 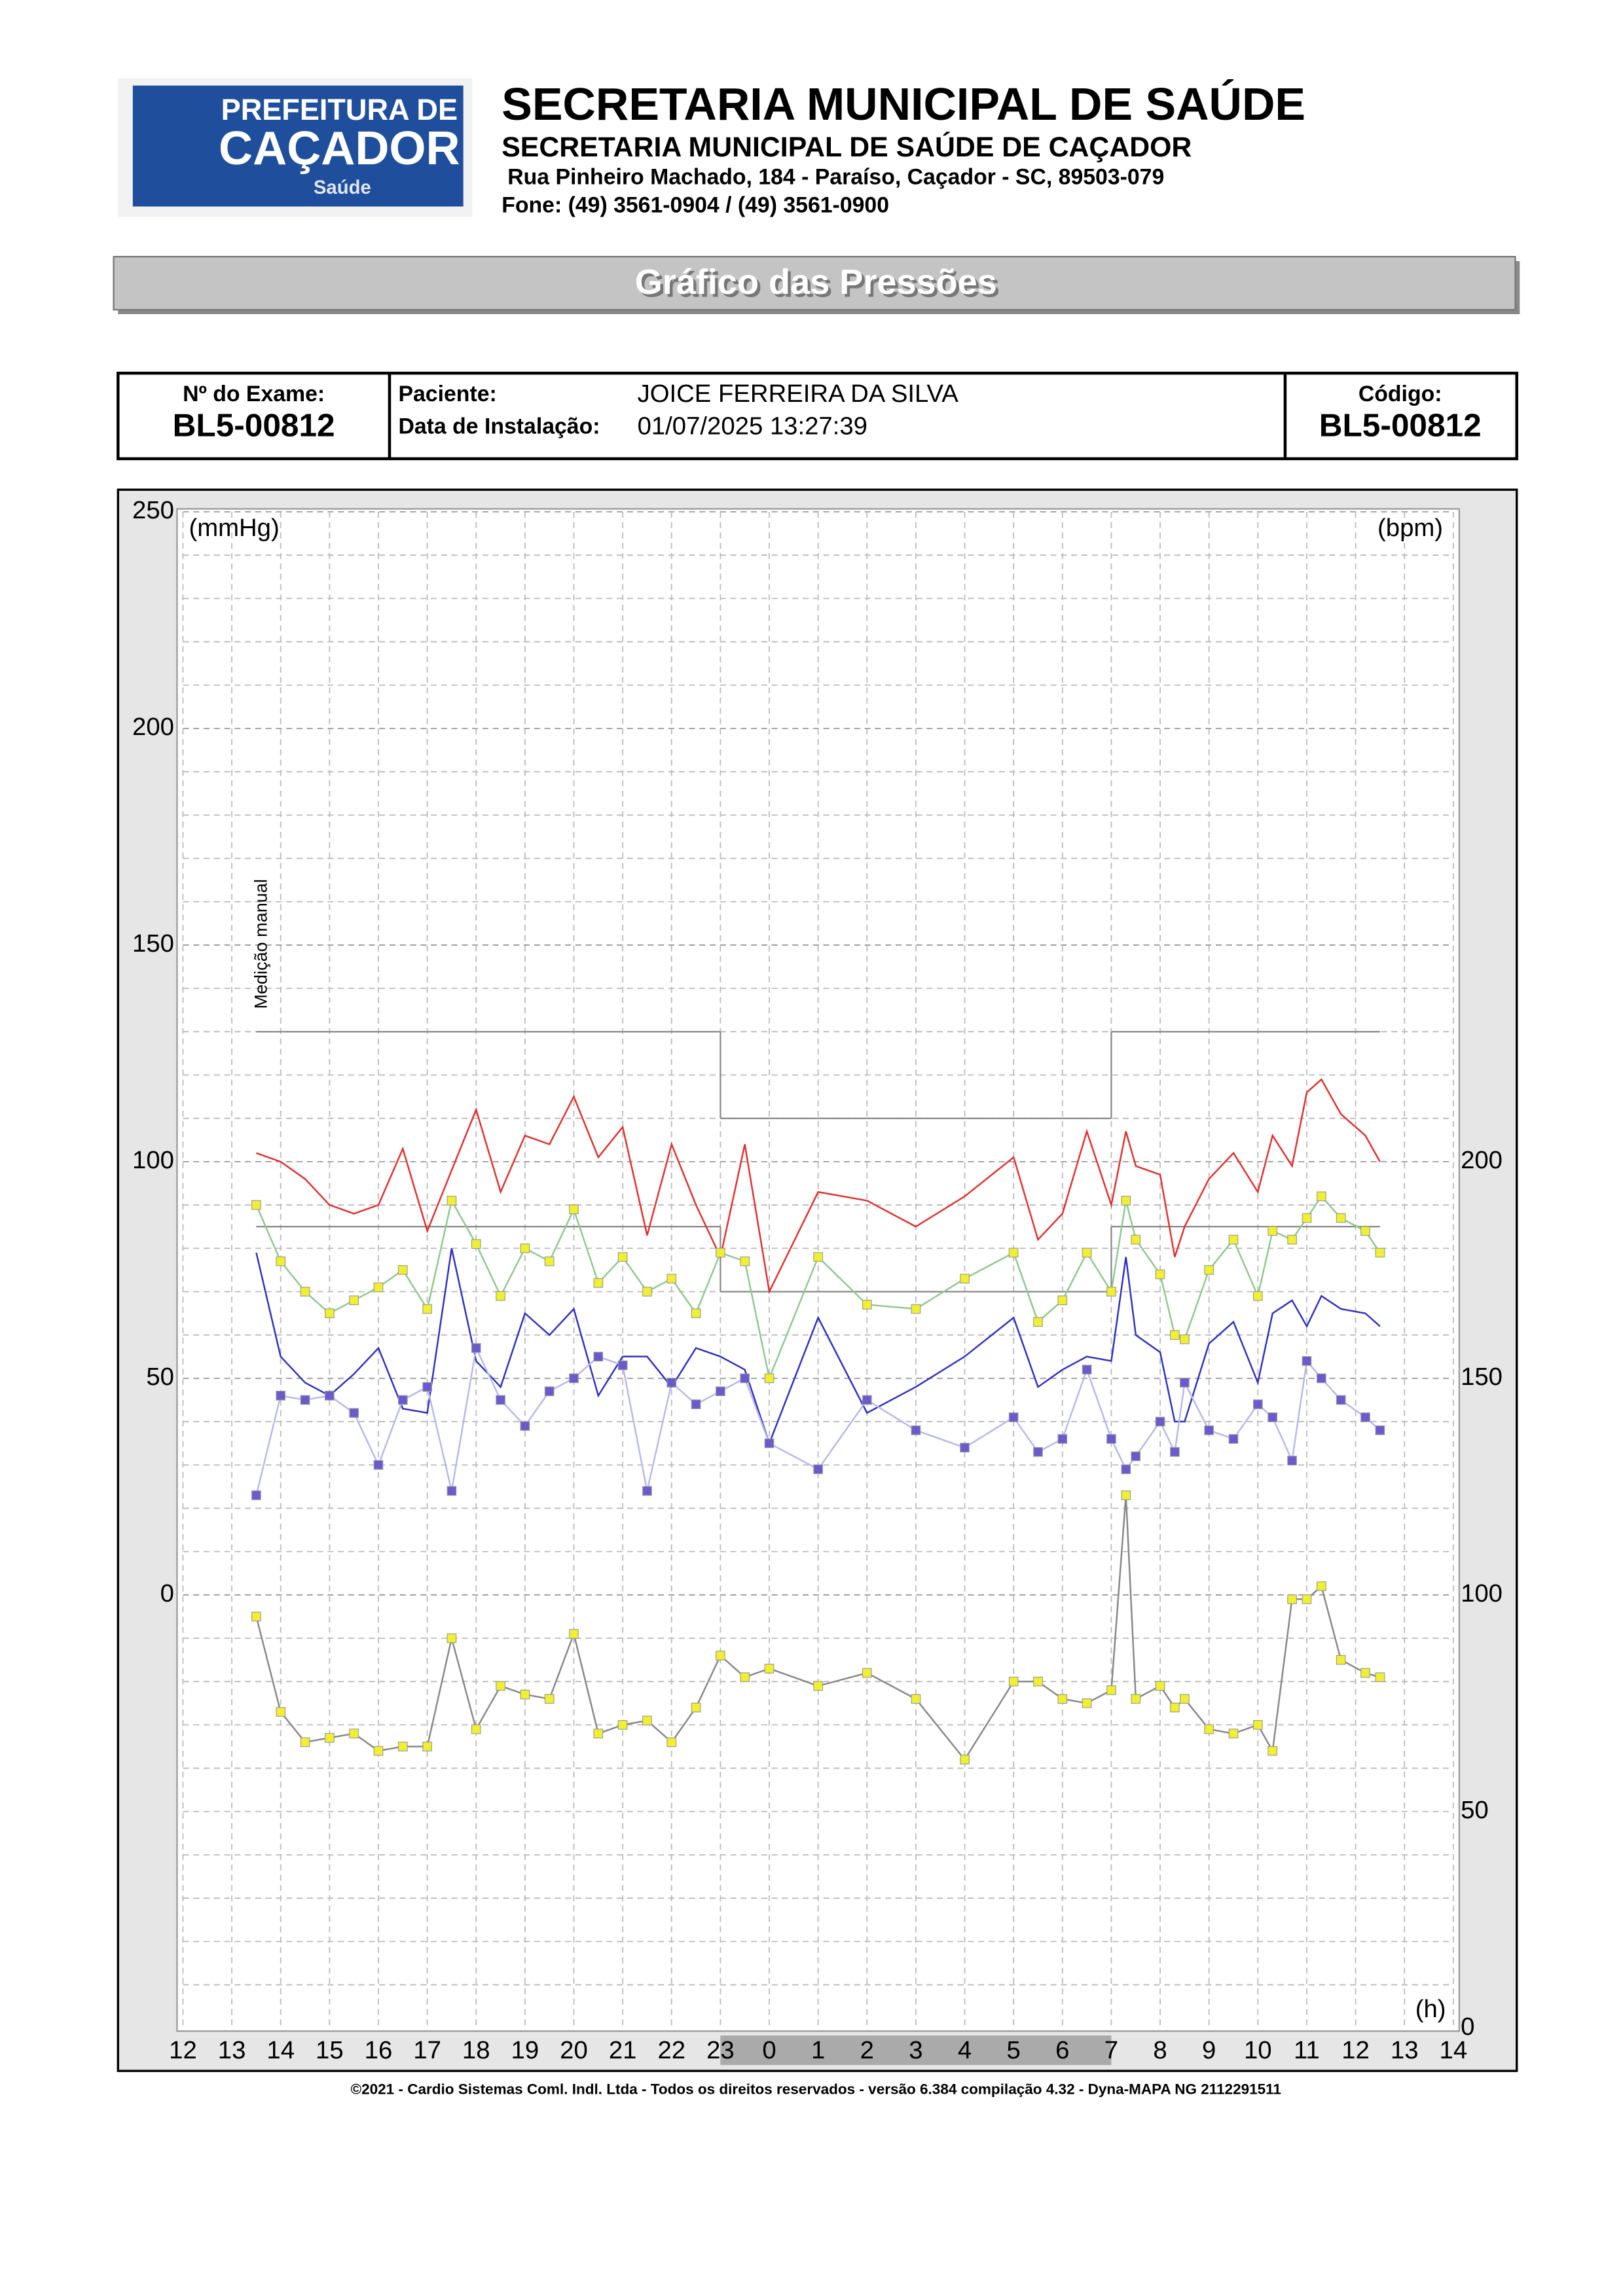 I want to click on night-band, so click(x=916, y=2051).